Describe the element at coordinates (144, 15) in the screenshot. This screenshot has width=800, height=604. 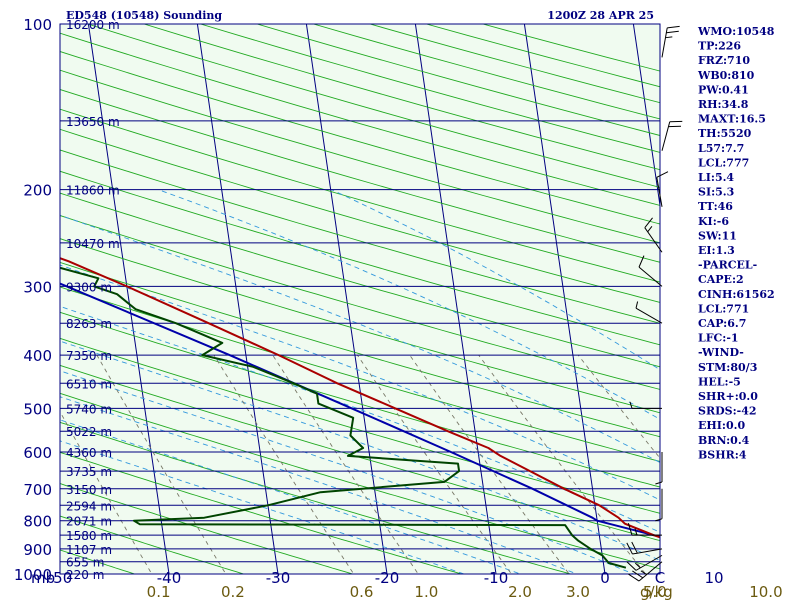
I see `chart-title-left: ED548 (10548) Sounding` at that location.